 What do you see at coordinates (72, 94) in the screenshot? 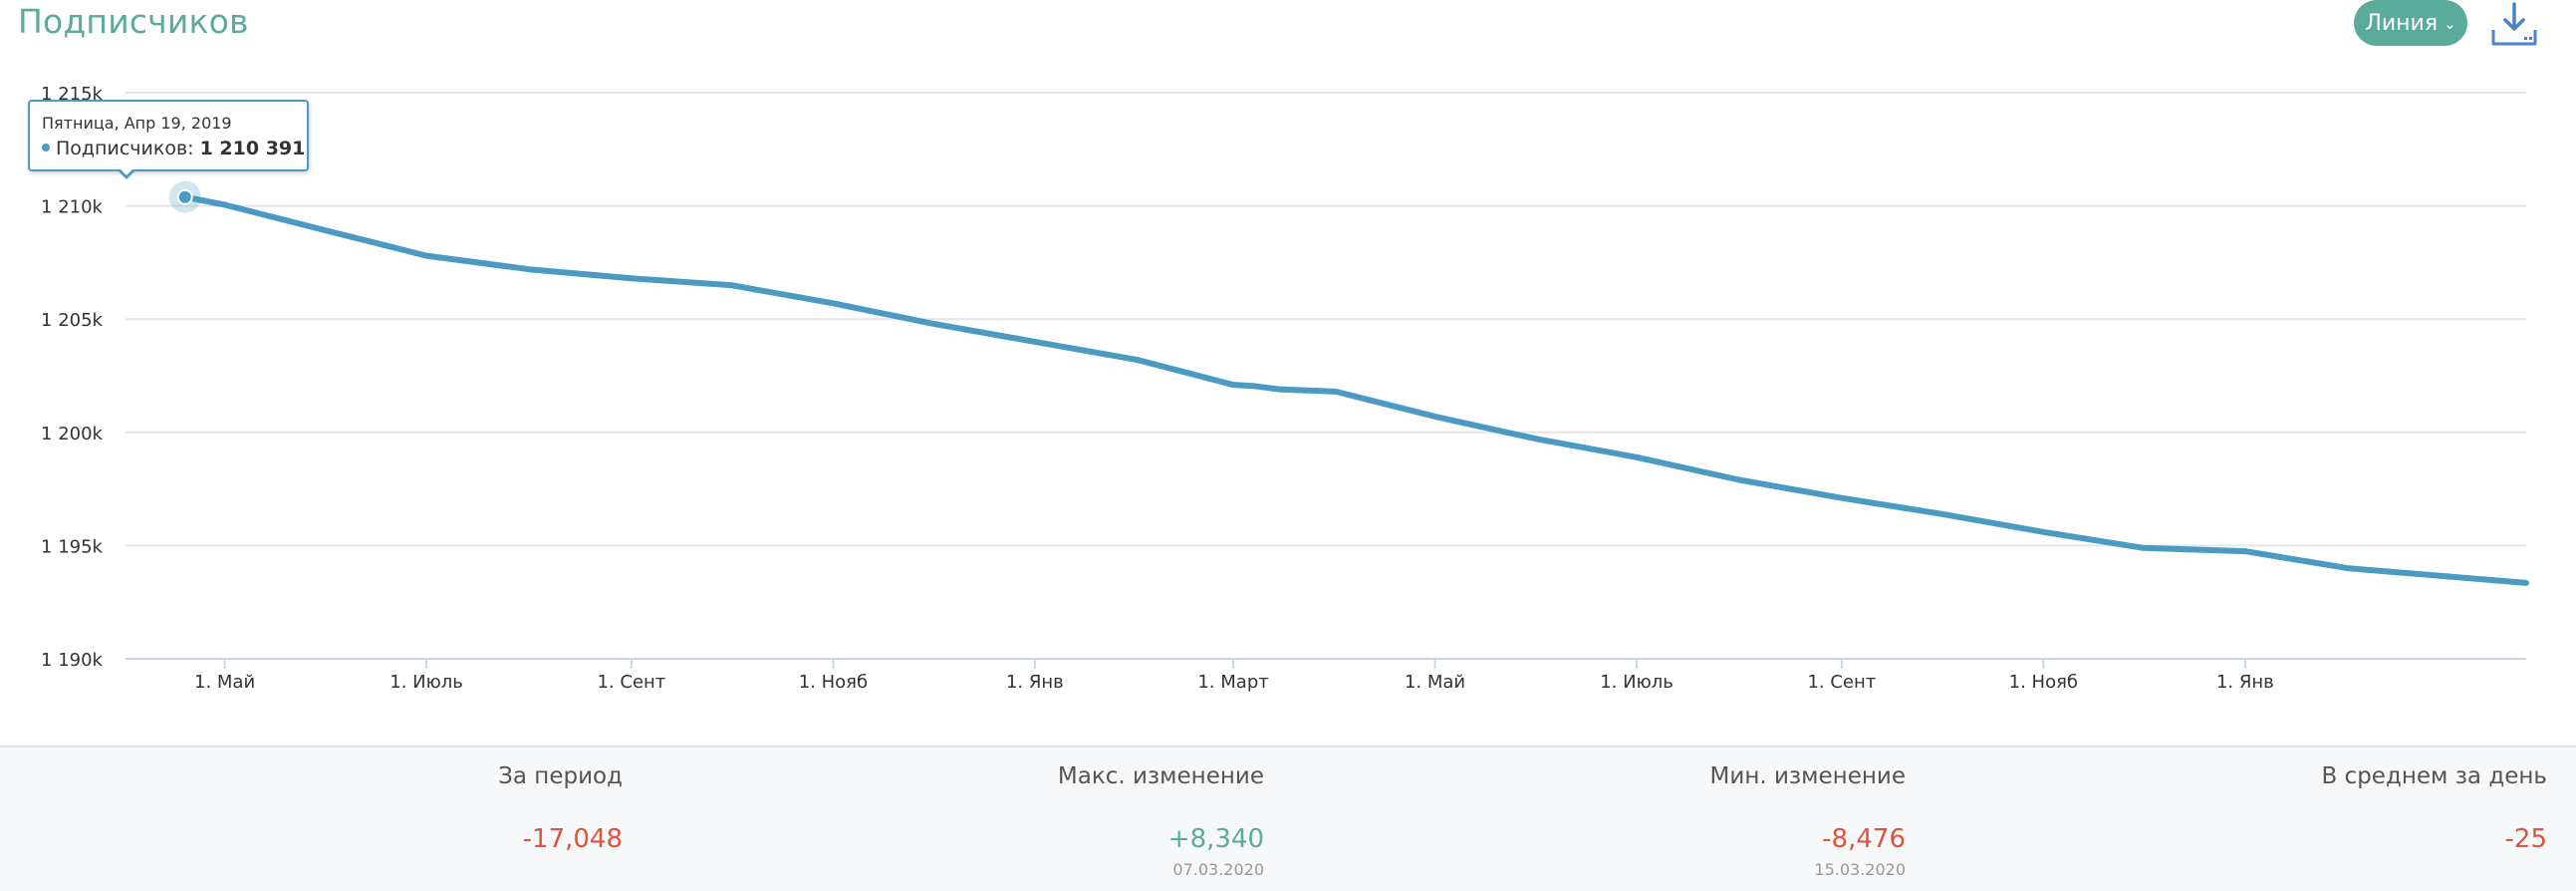
I see `y-tick-label: 1 215k` at bounding box center [72, 94].